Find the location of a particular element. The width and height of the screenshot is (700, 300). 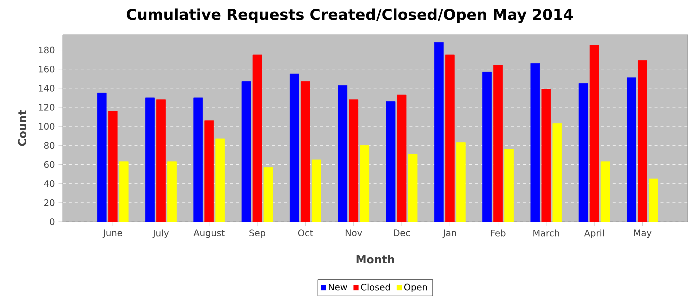

x-tick-label: Sep is located at coordinates (258, 234).